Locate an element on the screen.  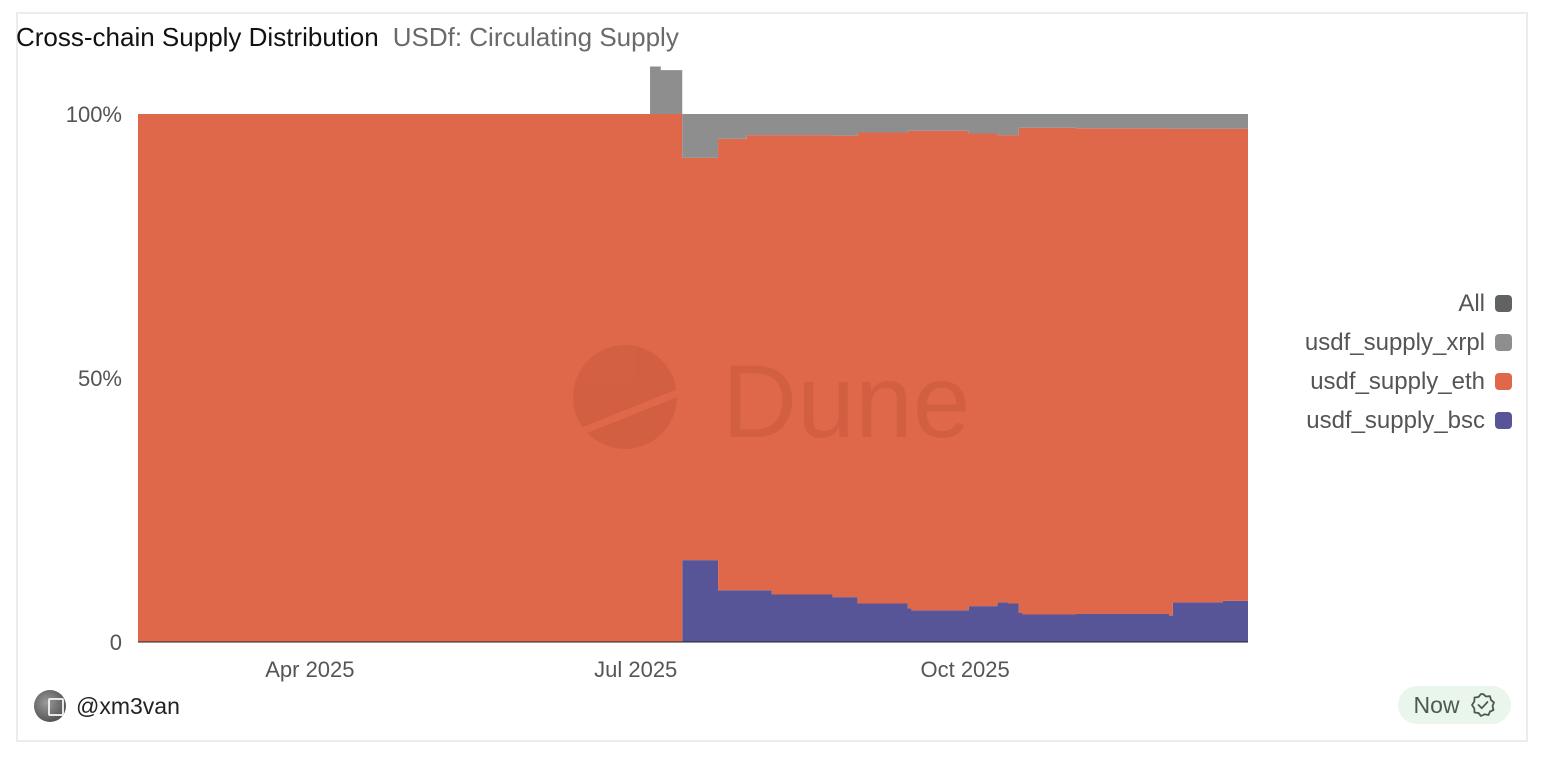
legend-item-eth: usdf_supply_eth is located at coordinates (1408, 381).